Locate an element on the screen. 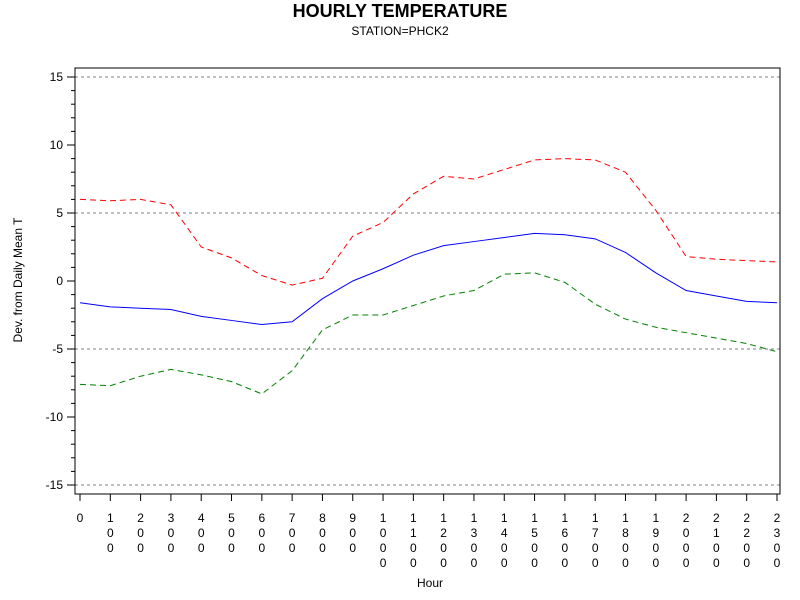  y-tick-label: -5 is located at coordinates (57, 349).